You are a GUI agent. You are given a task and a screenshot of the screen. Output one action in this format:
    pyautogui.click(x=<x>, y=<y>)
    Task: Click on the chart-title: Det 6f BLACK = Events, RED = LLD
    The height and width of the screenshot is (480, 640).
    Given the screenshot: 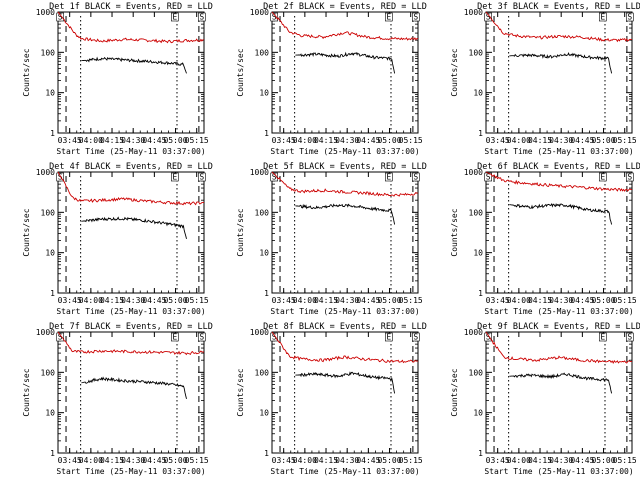 What is the action you would take?
    pyautogui.click(x=558, y=167)
    